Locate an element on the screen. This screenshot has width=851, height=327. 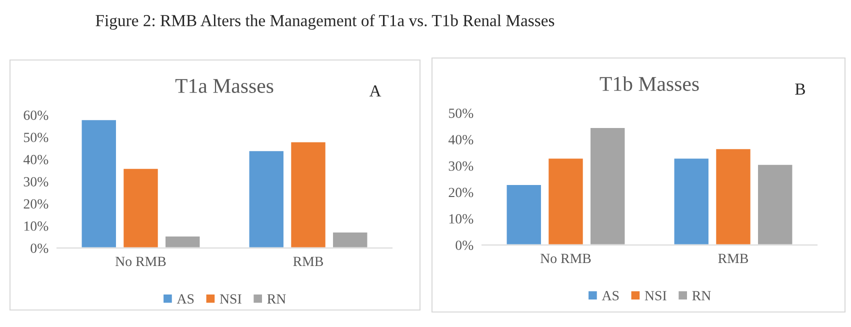
chart-title: T1a Masses is located at coordinates (224, 86).